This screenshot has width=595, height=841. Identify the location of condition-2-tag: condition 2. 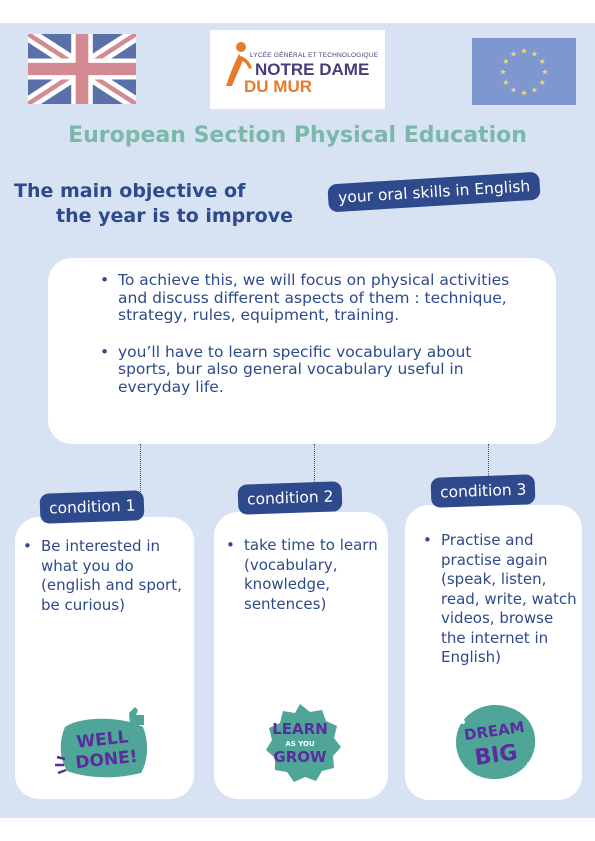
(290, 498).